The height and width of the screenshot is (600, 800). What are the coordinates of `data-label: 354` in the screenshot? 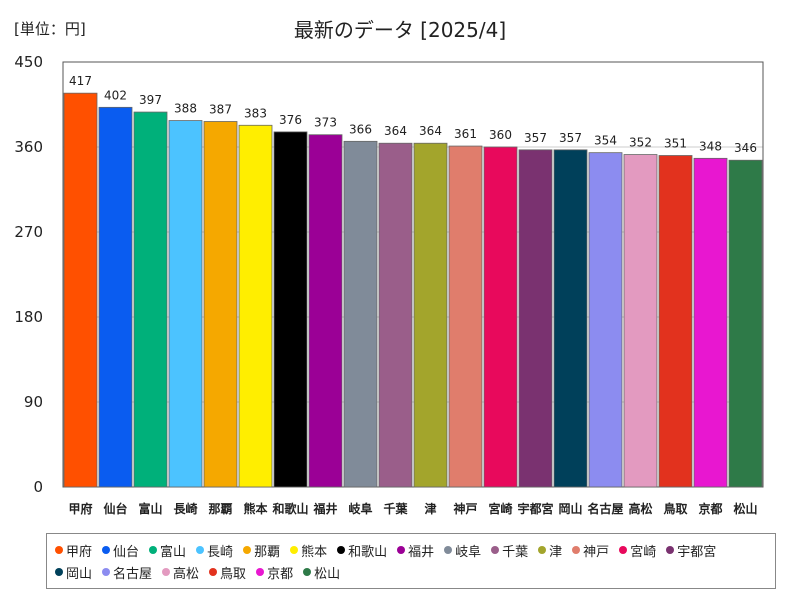 It's located at (605, 141).